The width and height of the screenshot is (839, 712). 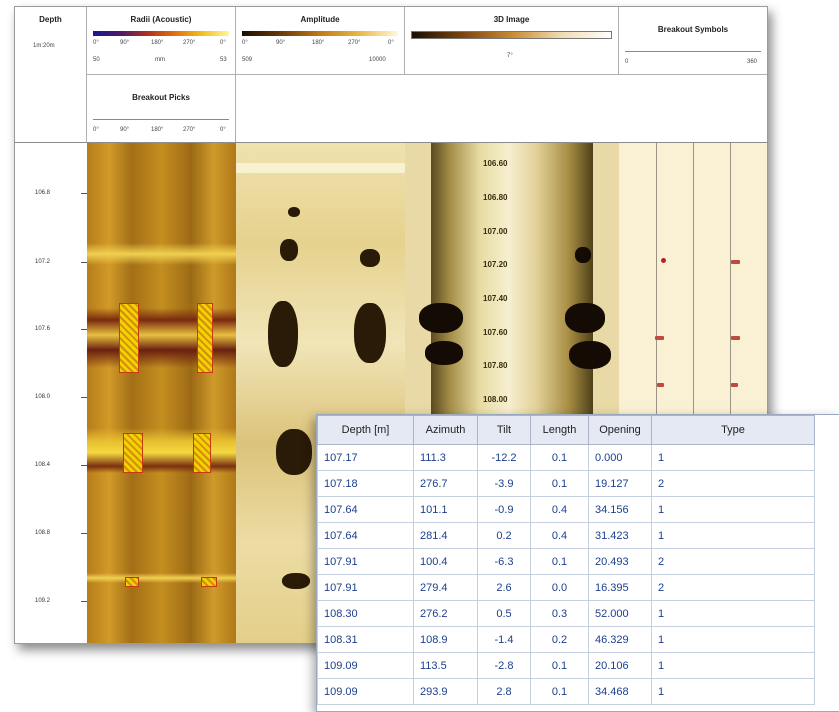 I want to click on image3d-header: 3D Image 7°, so click(x=512, y=41).